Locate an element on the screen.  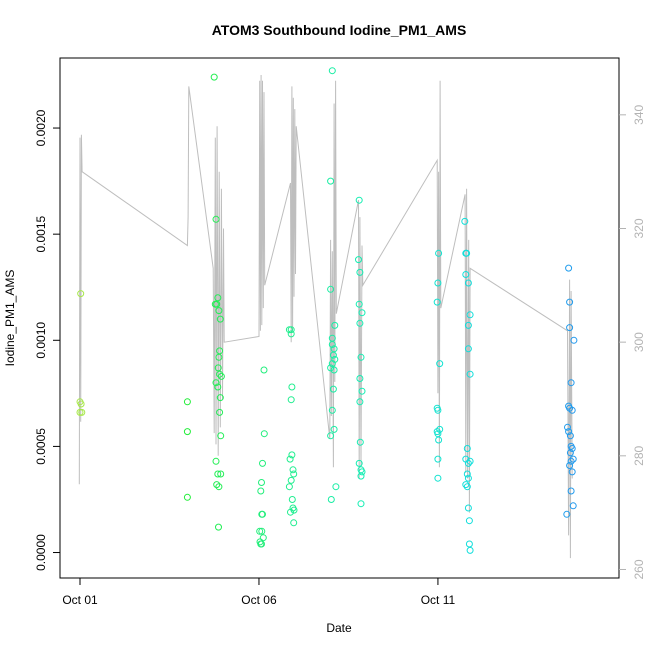
y2-tick-label: 260 is located at coordinates (639, 569).